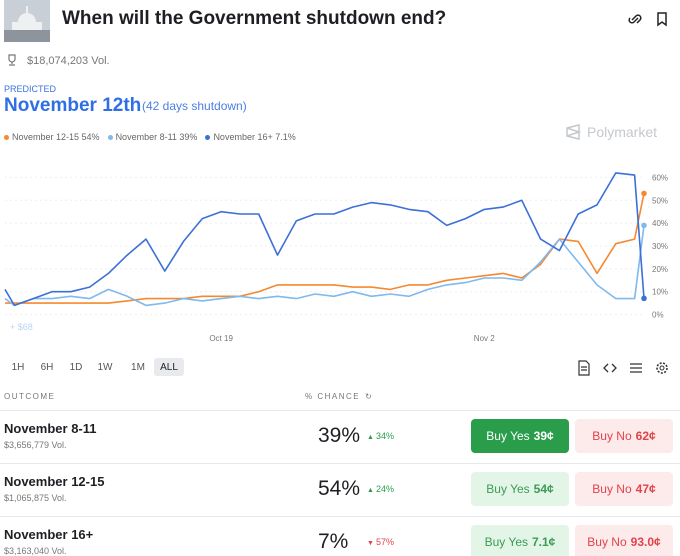  Describe the element at coordinates (21, 327) in the screenshot. I see `annotation: + $68` at that location.